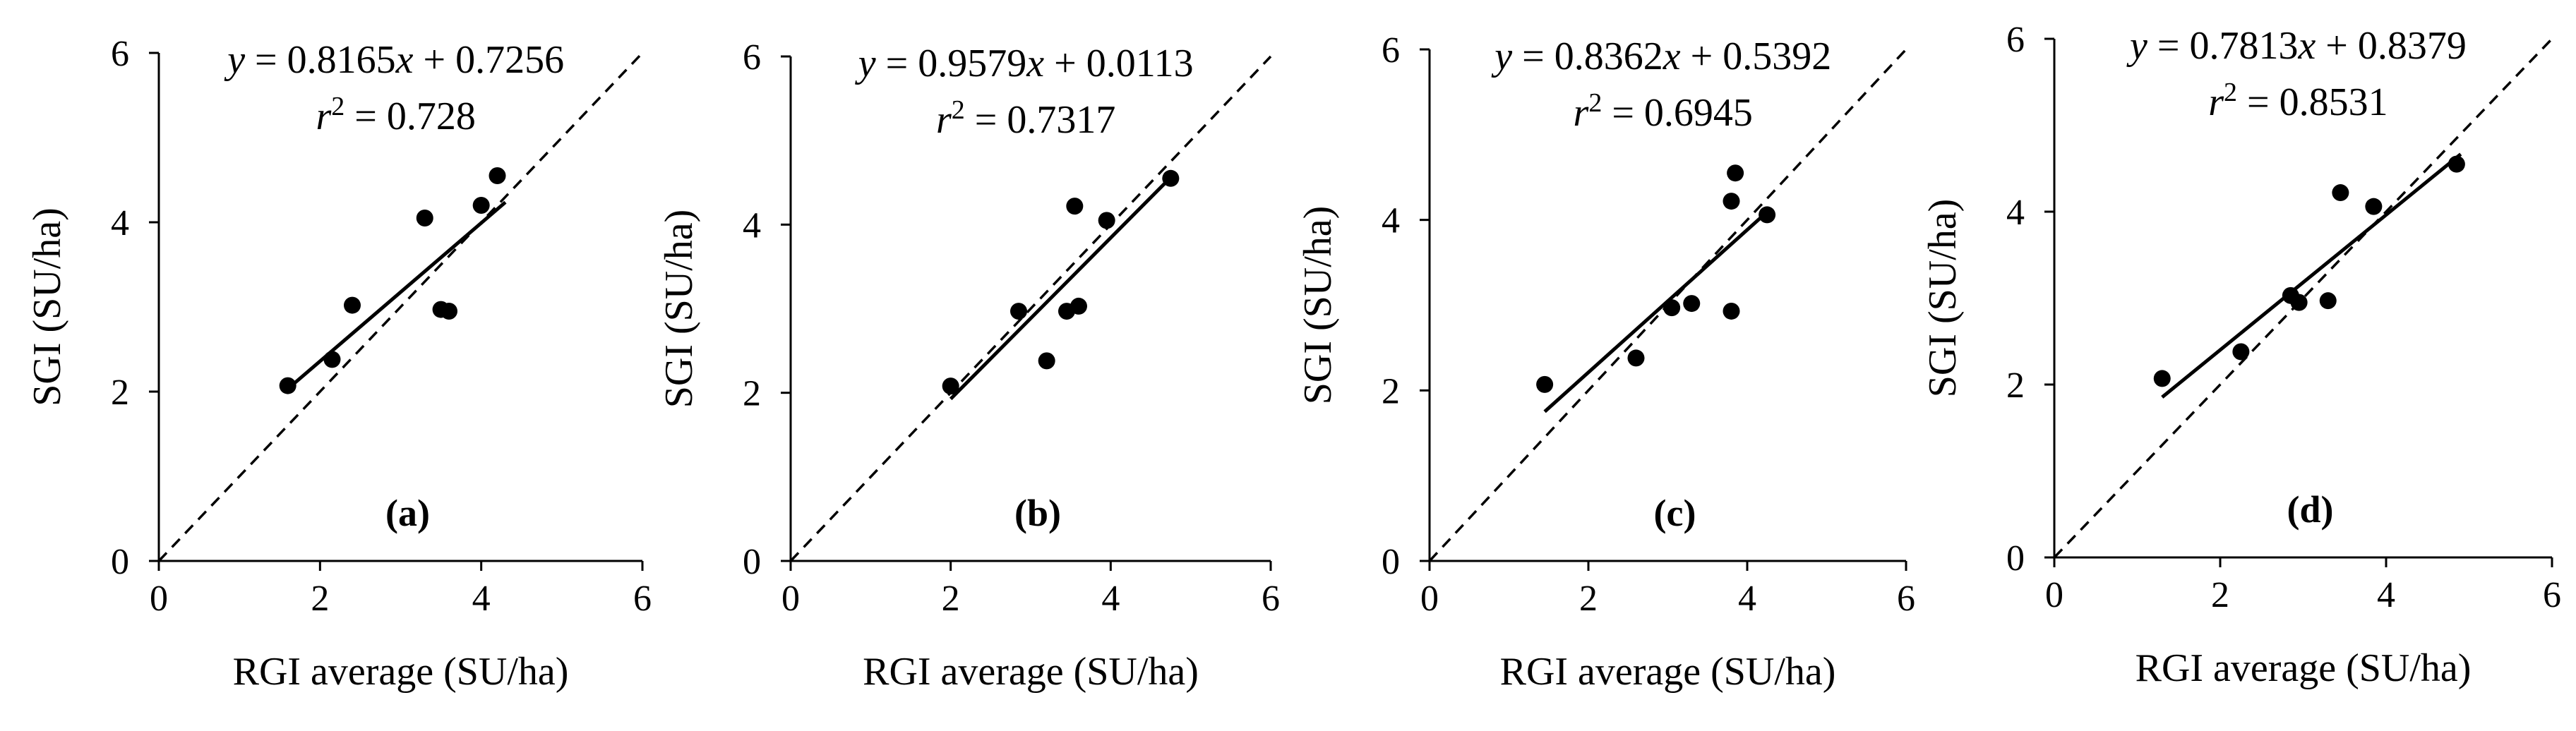 This screenshot has height=731, width=2576. What do you see at coordinates (972, 63) in the screenshot?
I see `equation-coef: 0.9579` at bounding box center [972, 63].